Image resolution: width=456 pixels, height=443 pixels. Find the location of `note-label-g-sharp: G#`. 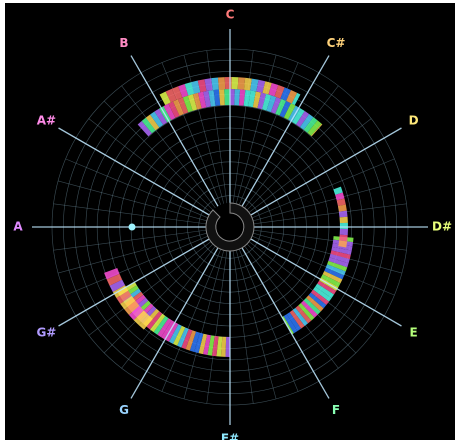

note-label-g-sharp: G# is located at coordinates (46, 333).